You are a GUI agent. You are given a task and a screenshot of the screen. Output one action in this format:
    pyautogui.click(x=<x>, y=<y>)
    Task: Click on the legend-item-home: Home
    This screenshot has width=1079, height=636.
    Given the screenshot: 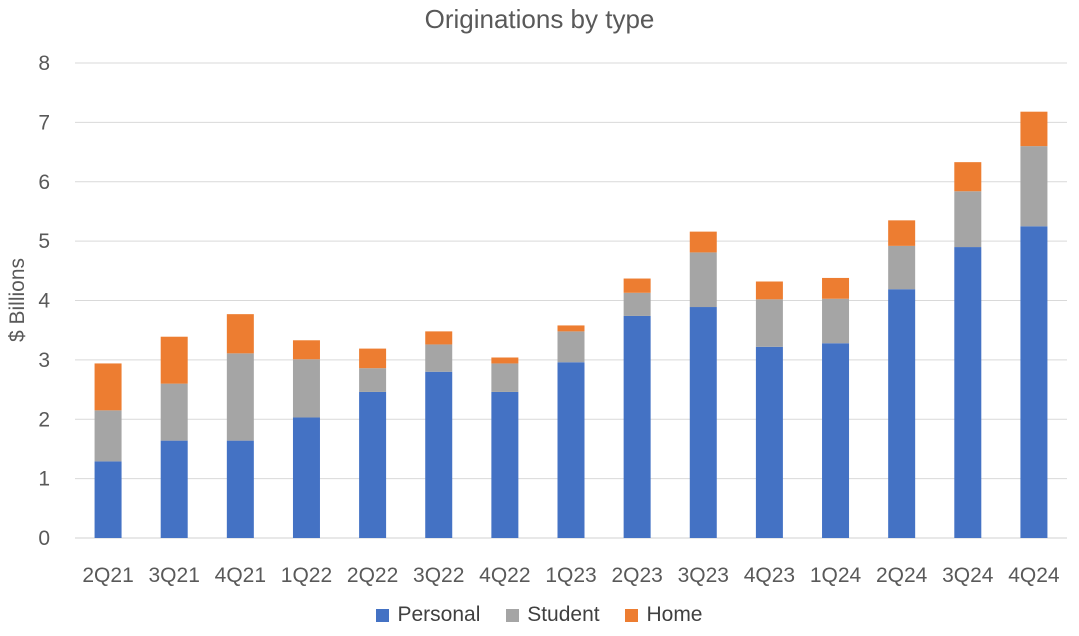 What is the action you would take?
    pyautogui.click(x=664, y=615)
    